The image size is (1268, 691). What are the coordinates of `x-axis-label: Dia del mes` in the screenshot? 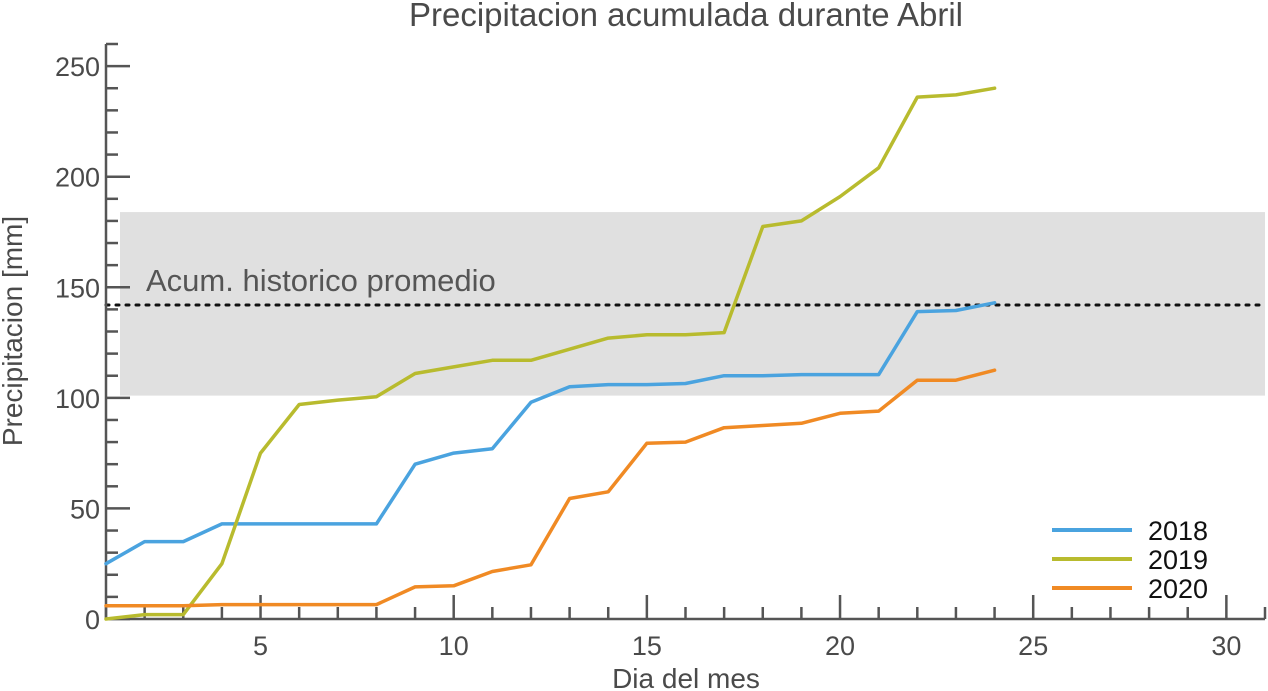 It's located at (686, 677).